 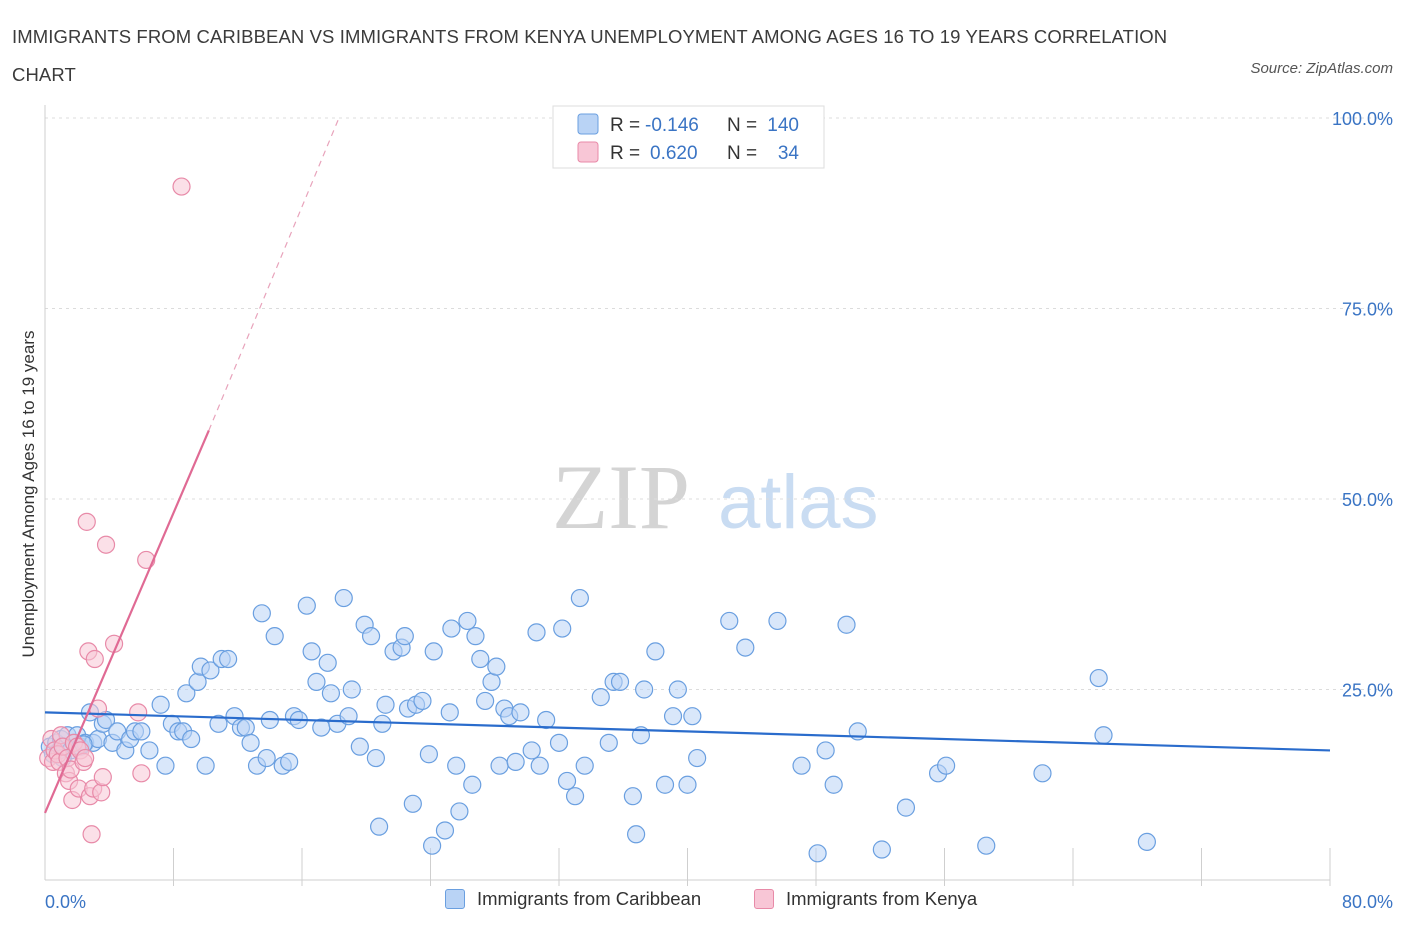 I want to click on caribbean-trend-line, so click(x=687, y=731).